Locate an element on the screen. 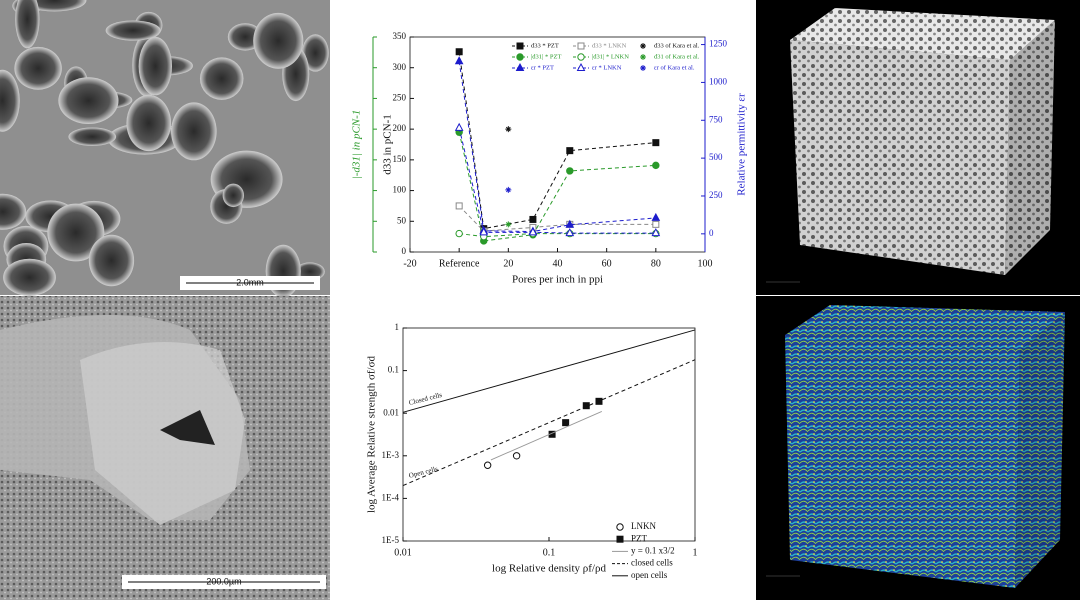  legend-label: εr * PZT is located at coordinates (542, 67).